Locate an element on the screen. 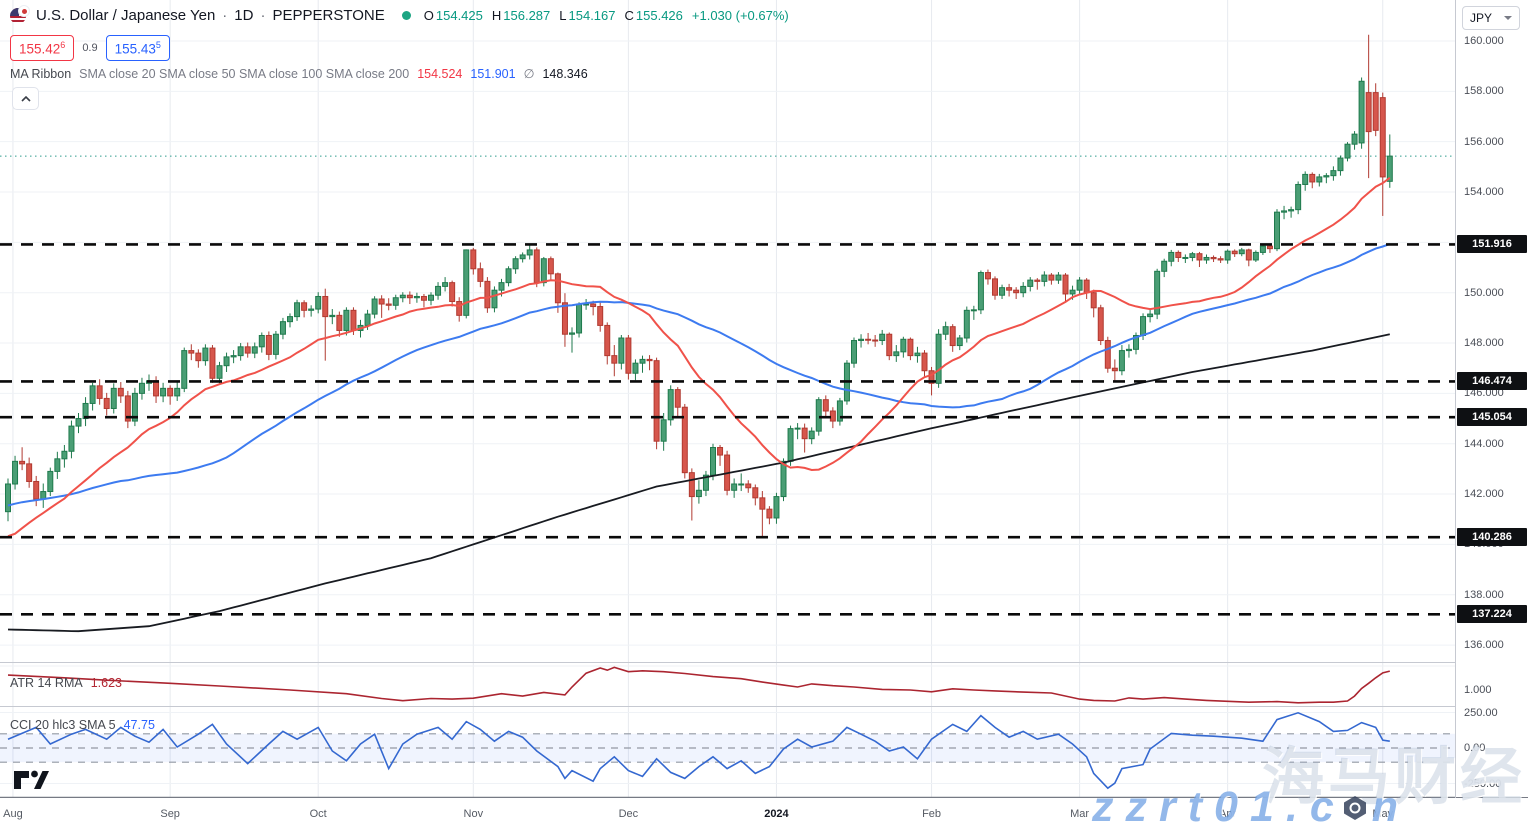 This screenshot has height=833, width=1528. sell-price-button: 155.426 is located at coordinates (42, 48).